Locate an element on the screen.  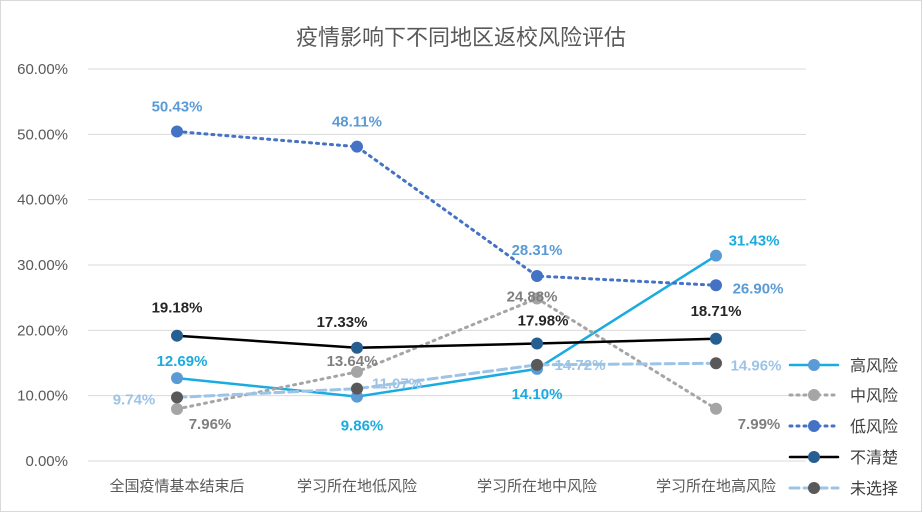
data-label: 24.88% is located at coordinates (532, 296).